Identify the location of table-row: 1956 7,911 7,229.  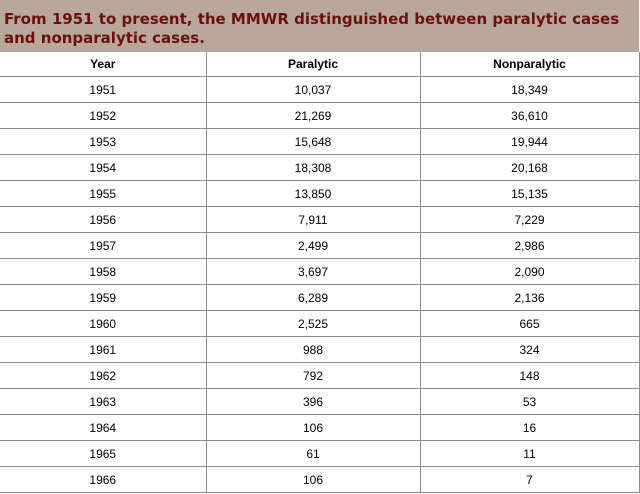
(320, 219).